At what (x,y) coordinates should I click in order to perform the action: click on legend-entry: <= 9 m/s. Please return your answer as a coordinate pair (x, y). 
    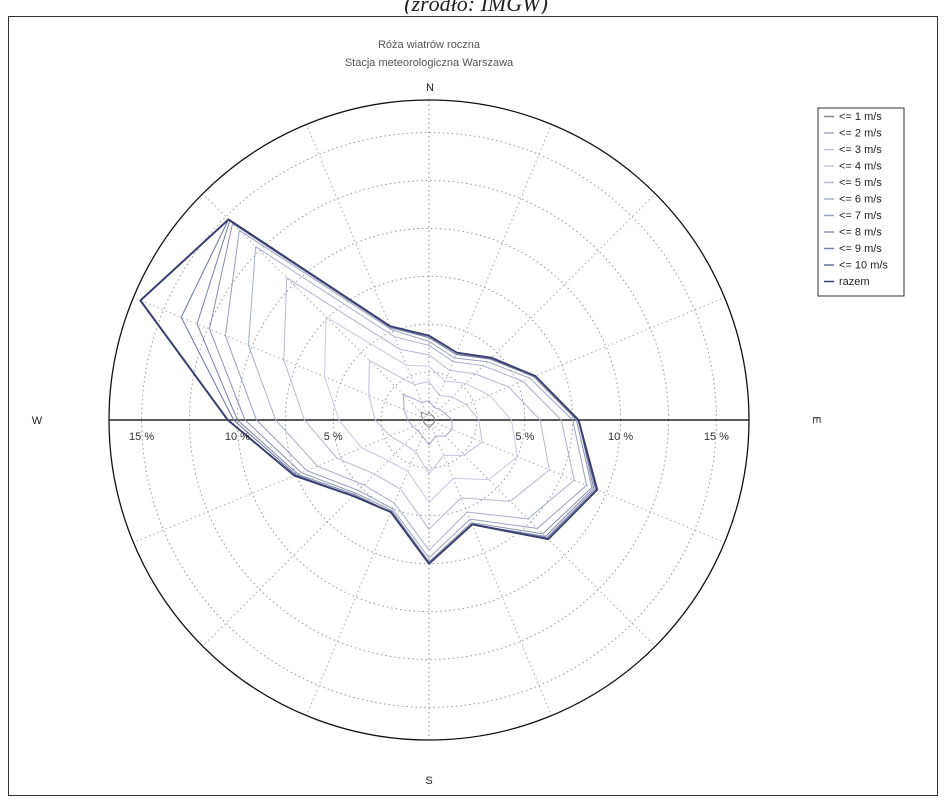
    Looking at the image, I should click on (860, 249).